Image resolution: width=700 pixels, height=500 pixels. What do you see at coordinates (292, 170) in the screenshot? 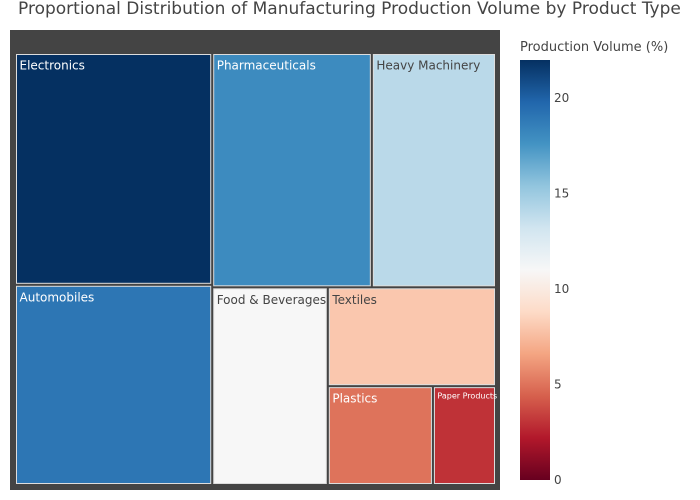
I see `tile-pharmaceuticals` at bounding box center [292, 170].